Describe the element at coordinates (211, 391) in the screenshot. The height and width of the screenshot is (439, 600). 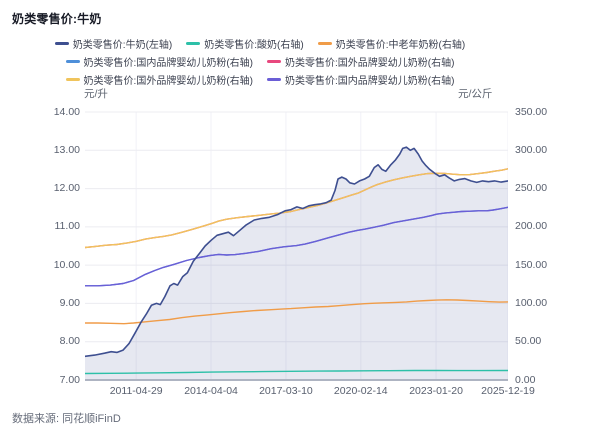
I see `x-tick-label: 2014-04-04` at that location.